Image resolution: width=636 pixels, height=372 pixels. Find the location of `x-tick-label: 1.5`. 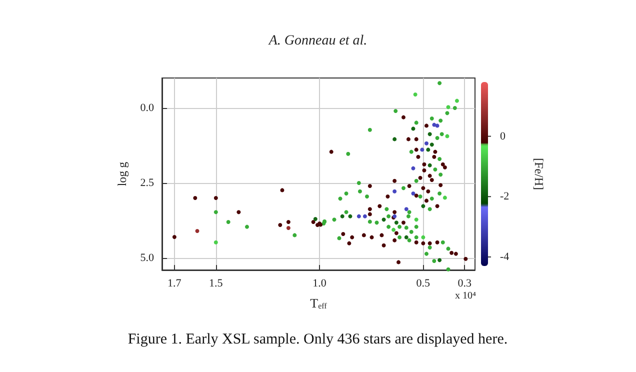

x-tick-label: 1.5 is located at coordinates (216, 284).